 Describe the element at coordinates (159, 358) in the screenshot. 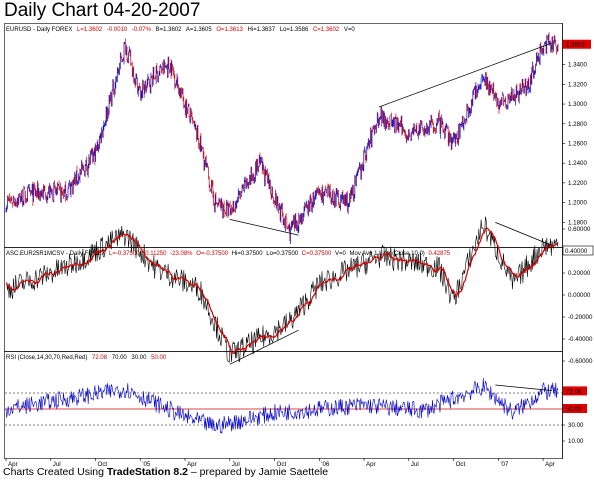

I see `rsi-midline: 50.00` at that location.